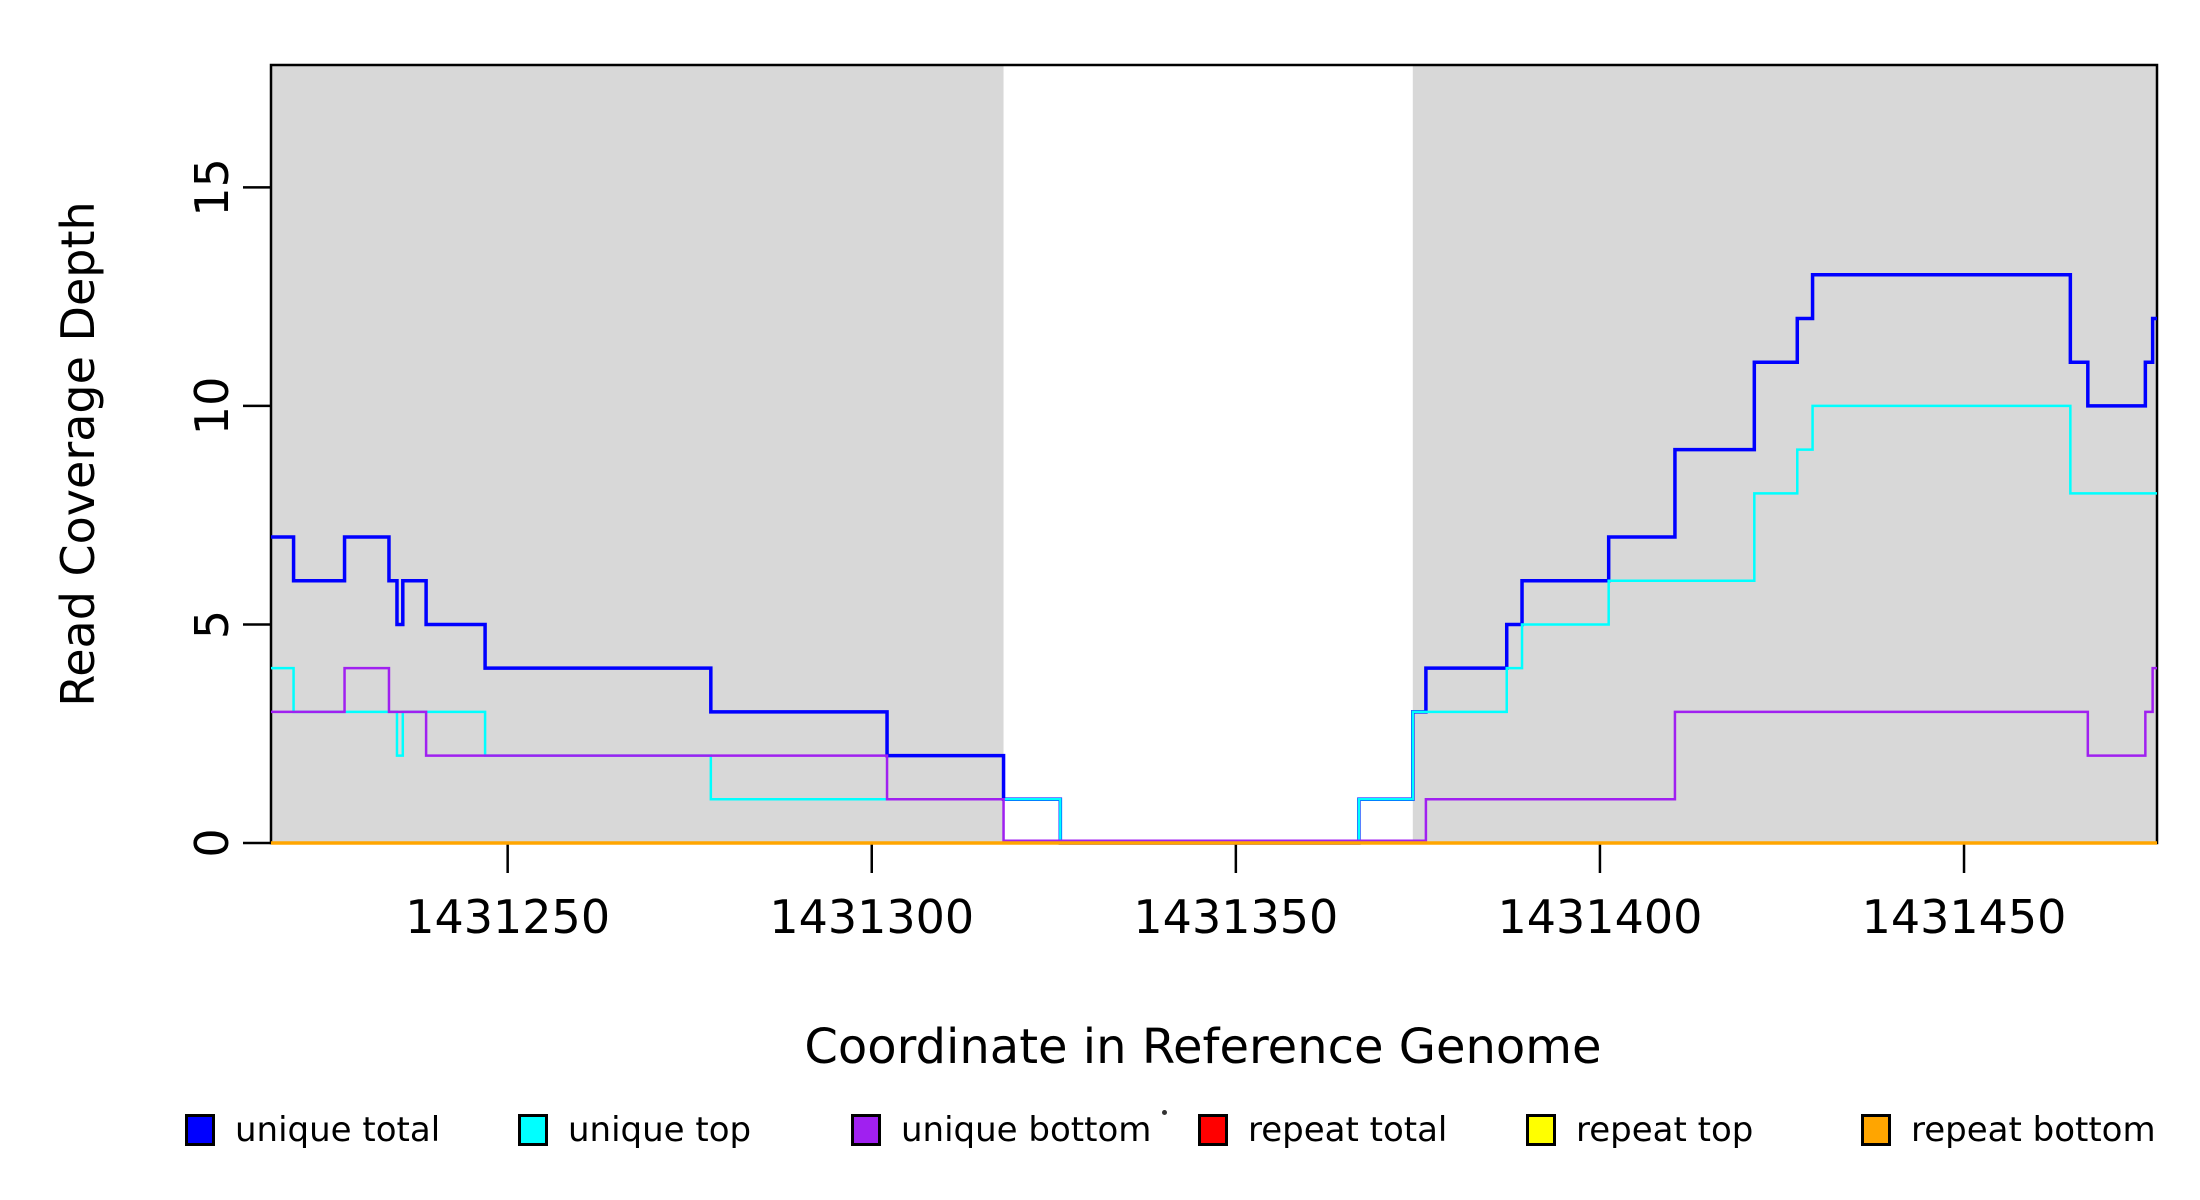  I want to click on legend-item-repeat-total: repeat total, so click(1322, 1130).